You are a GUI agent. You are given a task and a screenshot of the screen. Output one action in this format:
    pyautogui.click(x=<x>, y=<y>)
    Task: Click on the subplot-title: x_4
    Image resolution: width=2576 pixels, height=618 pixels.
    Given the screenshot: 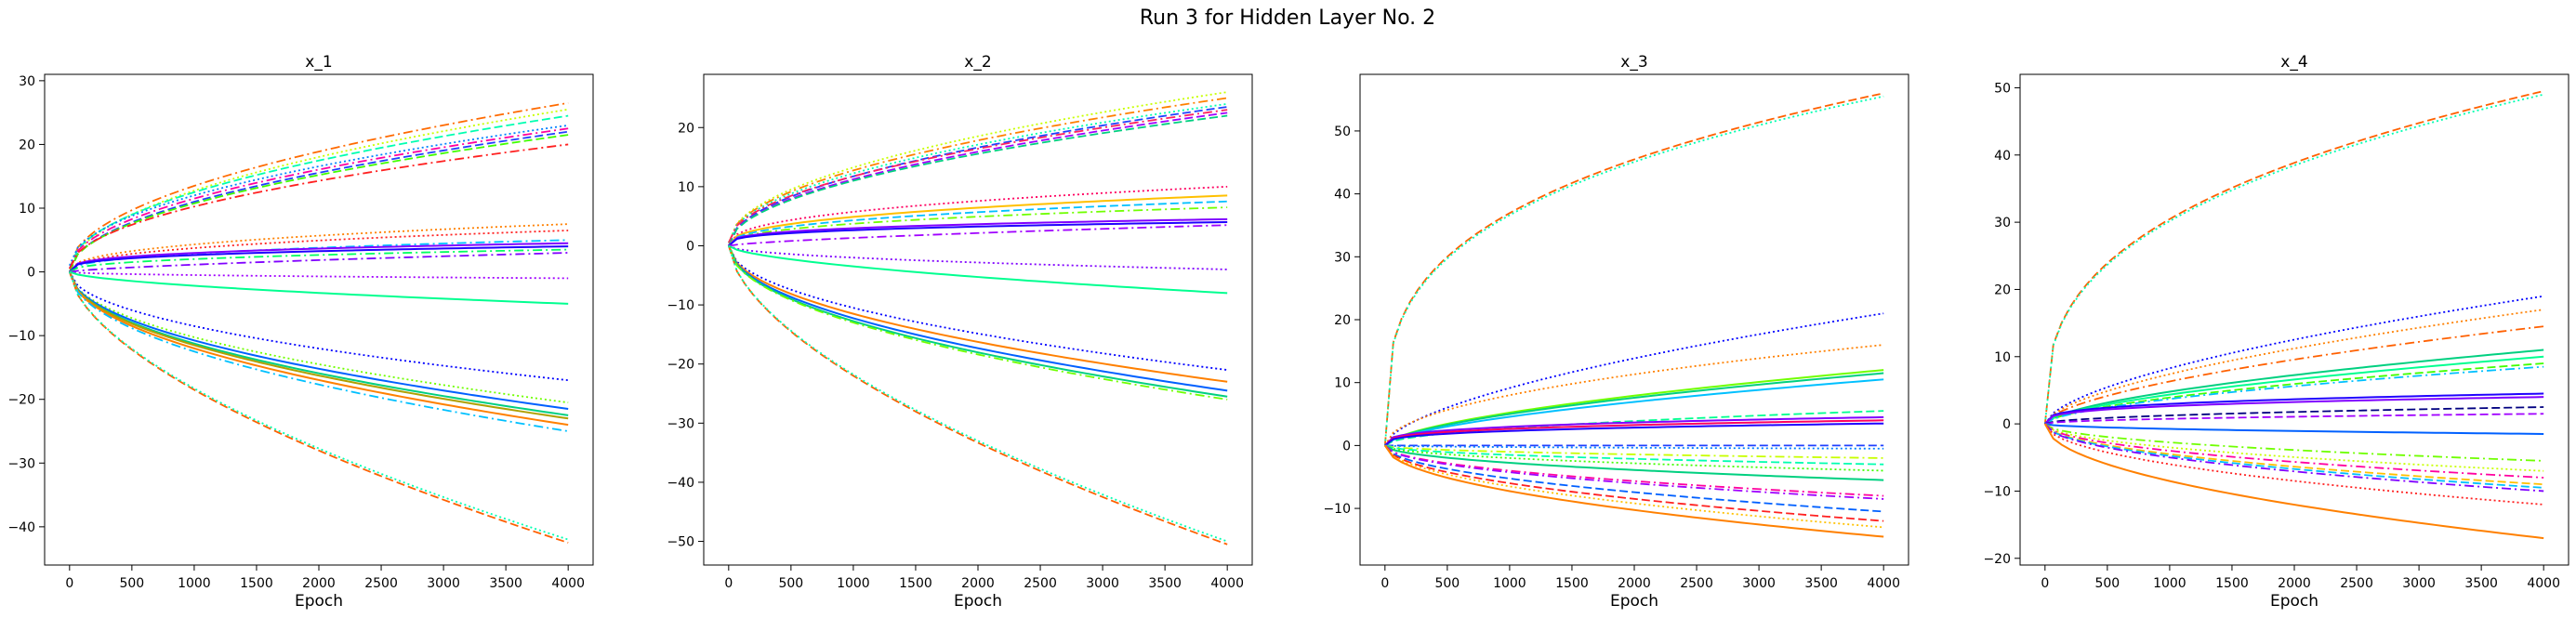 What is the action you would take?
    pyautogui.click(x=2293, y=62)
    